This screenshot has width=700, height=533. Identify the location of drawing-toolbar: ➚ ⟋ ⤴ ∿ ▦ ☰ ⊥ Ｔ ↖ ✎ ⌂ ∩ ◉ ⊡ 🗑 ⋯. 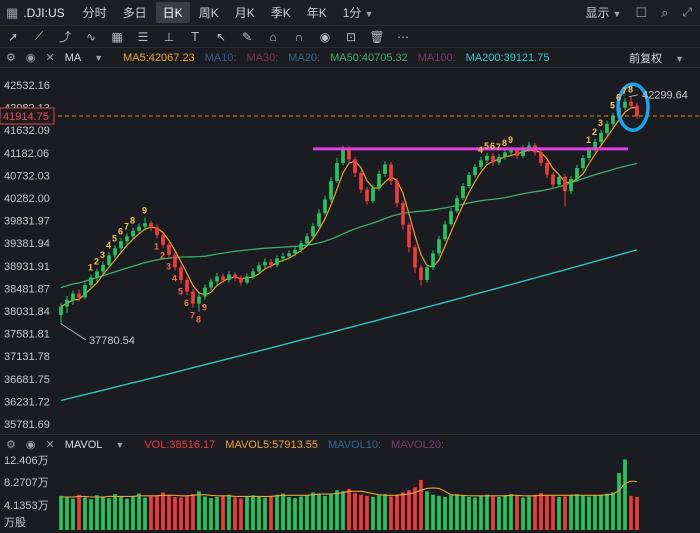
(350, 37).